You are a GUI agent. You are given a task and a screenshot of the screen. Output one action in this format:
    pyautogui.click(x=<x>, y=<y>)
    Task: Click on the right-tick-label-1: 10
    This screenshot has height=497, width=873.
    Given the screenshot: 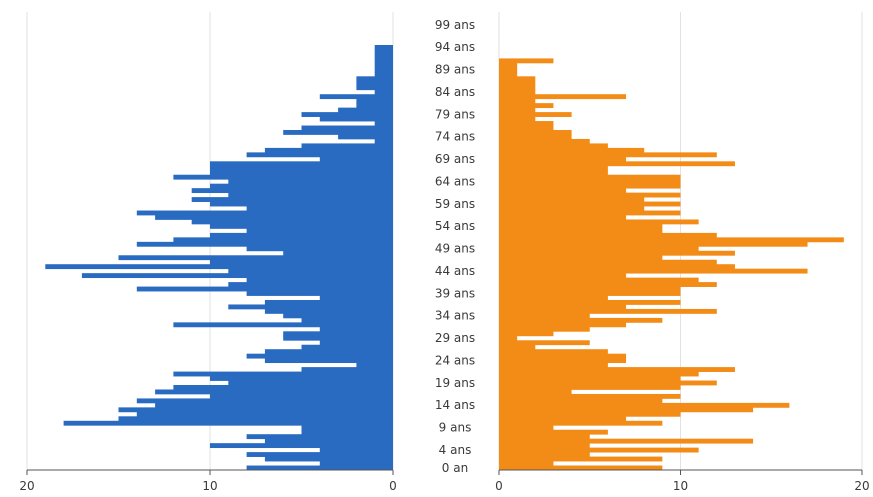 What is the action you would take?
    pyautogui.click(x=680, y=486)
    